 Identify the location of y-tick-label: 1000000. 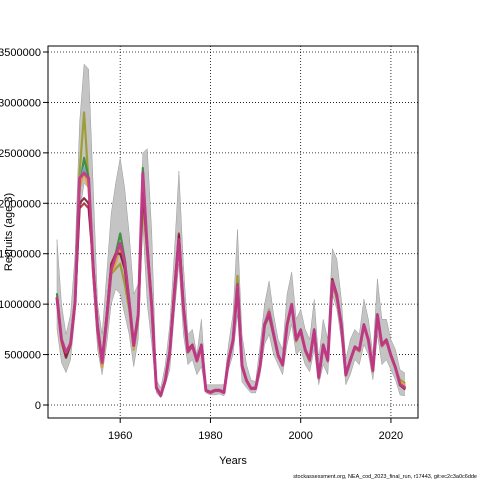
(20, 305).